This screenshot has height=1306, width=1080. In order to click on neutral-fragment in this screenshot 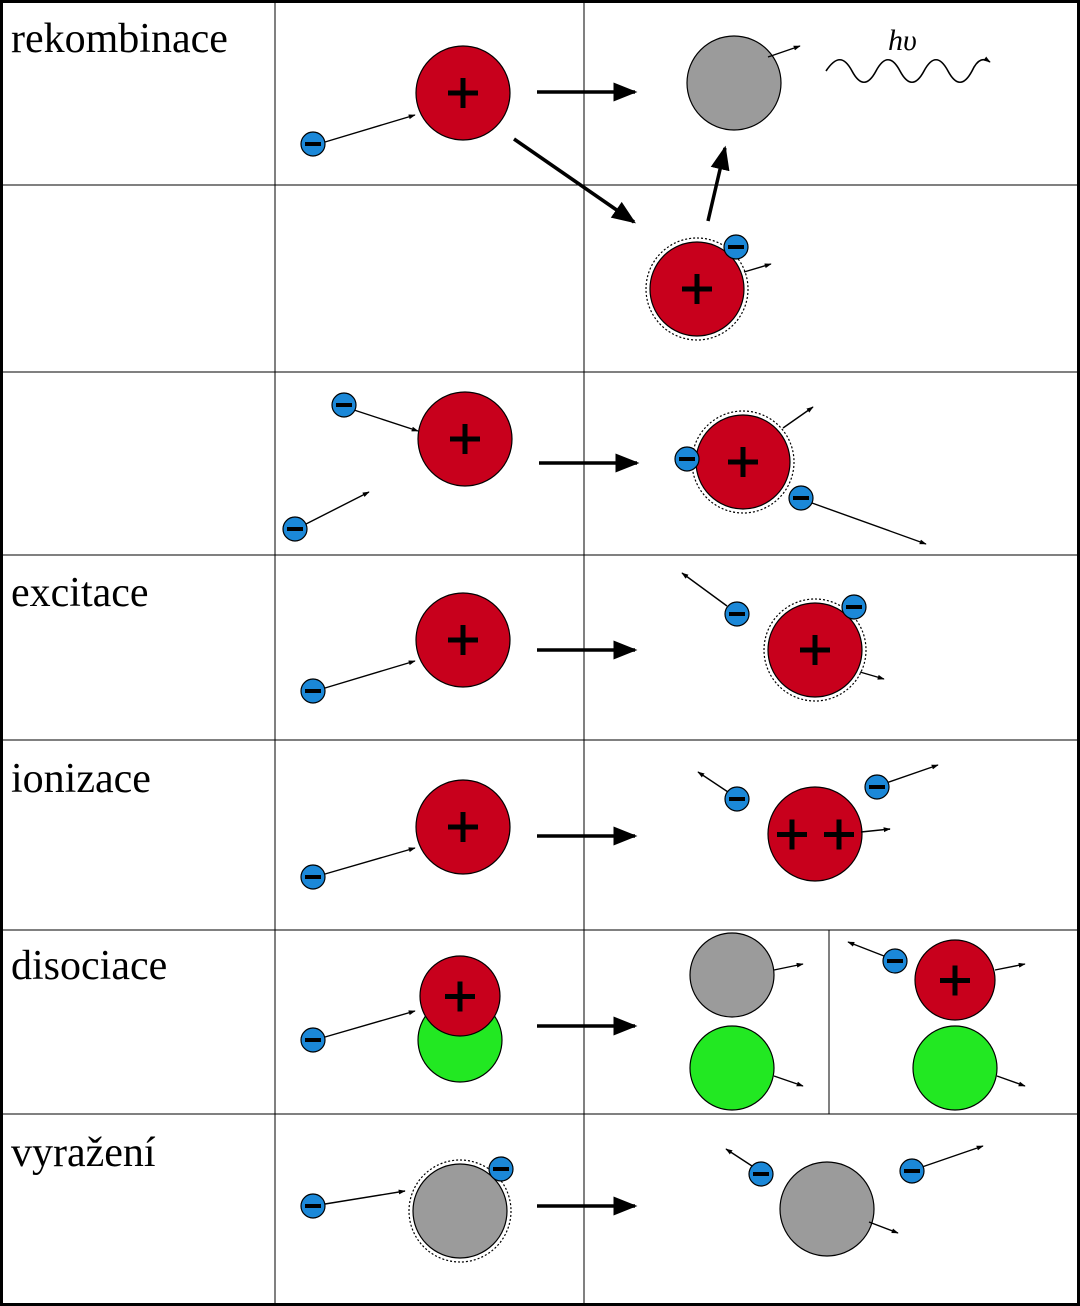, I will do `click(732, 975)`.